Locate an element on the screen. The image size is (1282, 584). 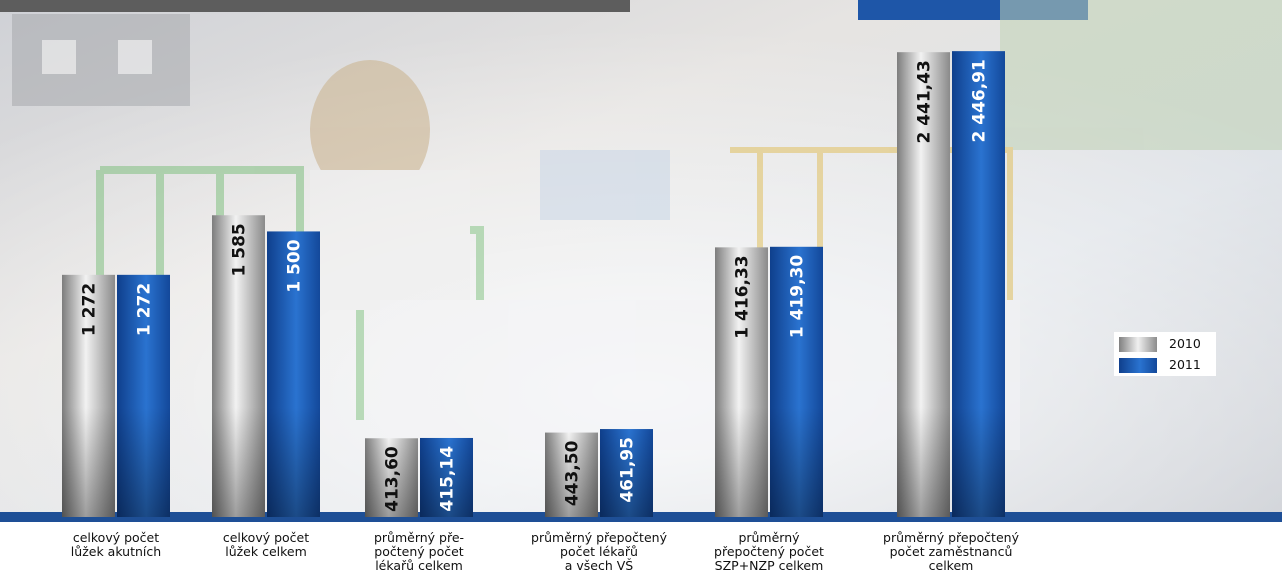
legend: 2010 2011 is located at coordinates (1165, 354).